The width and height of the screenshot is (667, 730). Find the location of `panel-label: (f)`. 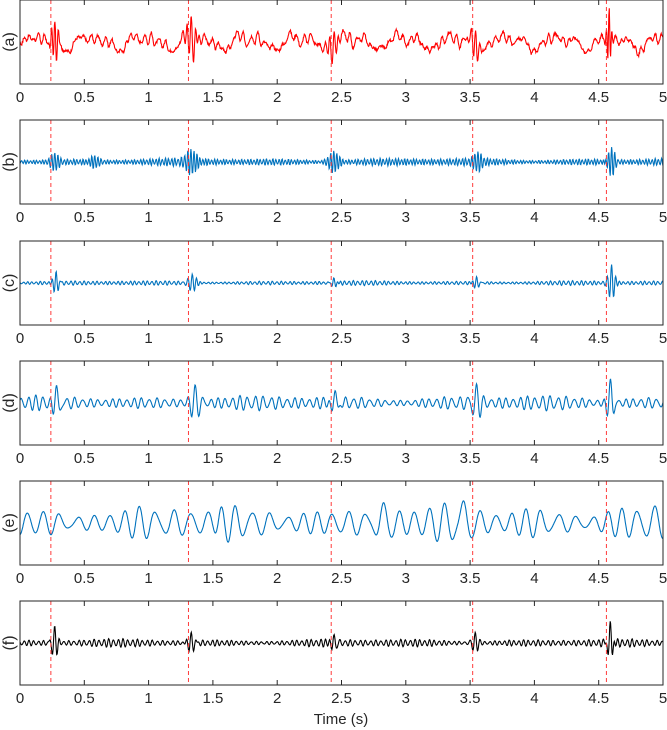

panel-label: (f) is located at coordinates (9, 642).